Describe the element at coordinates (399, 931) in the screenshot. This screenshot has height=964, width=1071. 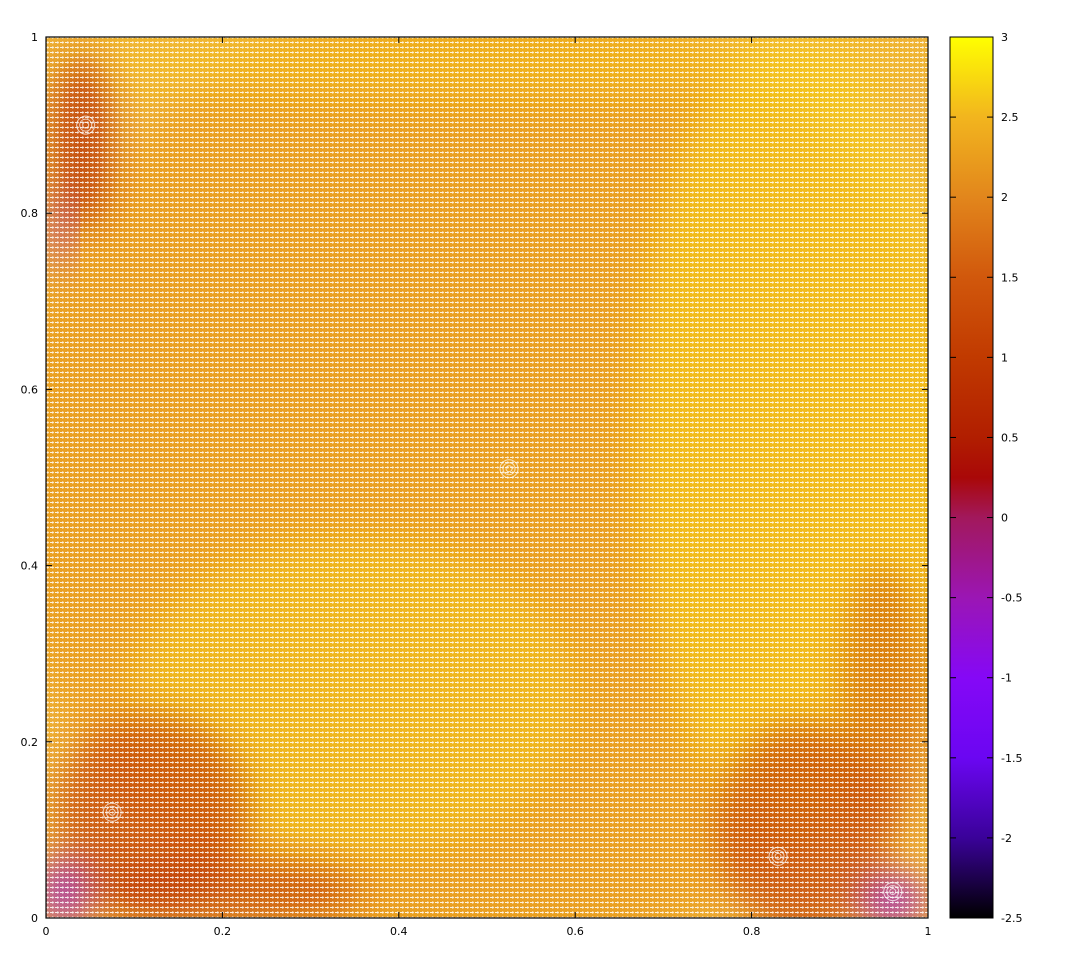
I see `x-tick-label: 0.4` at that location.